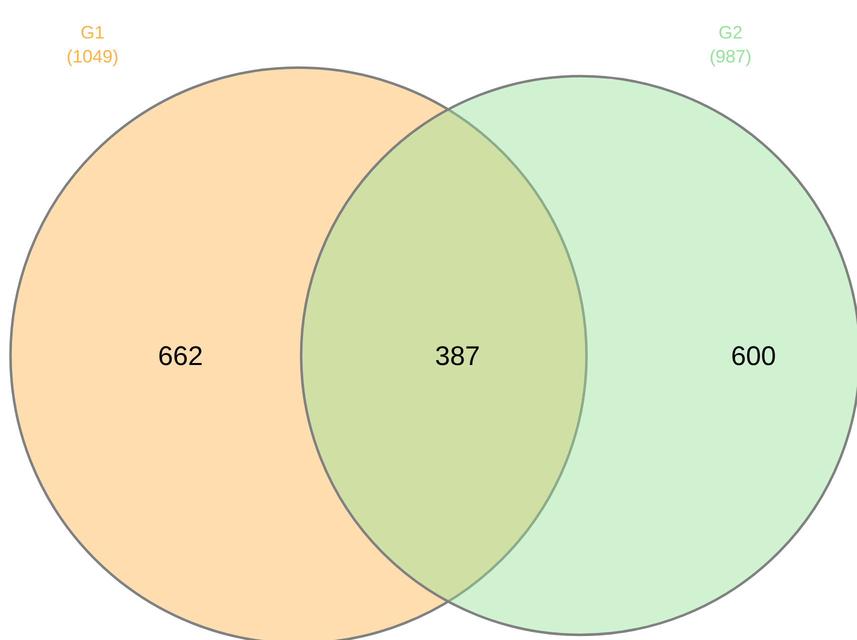 The width and height of the screenshot is (857, 640). I want to click on category-label: G2, so click(730, 32).